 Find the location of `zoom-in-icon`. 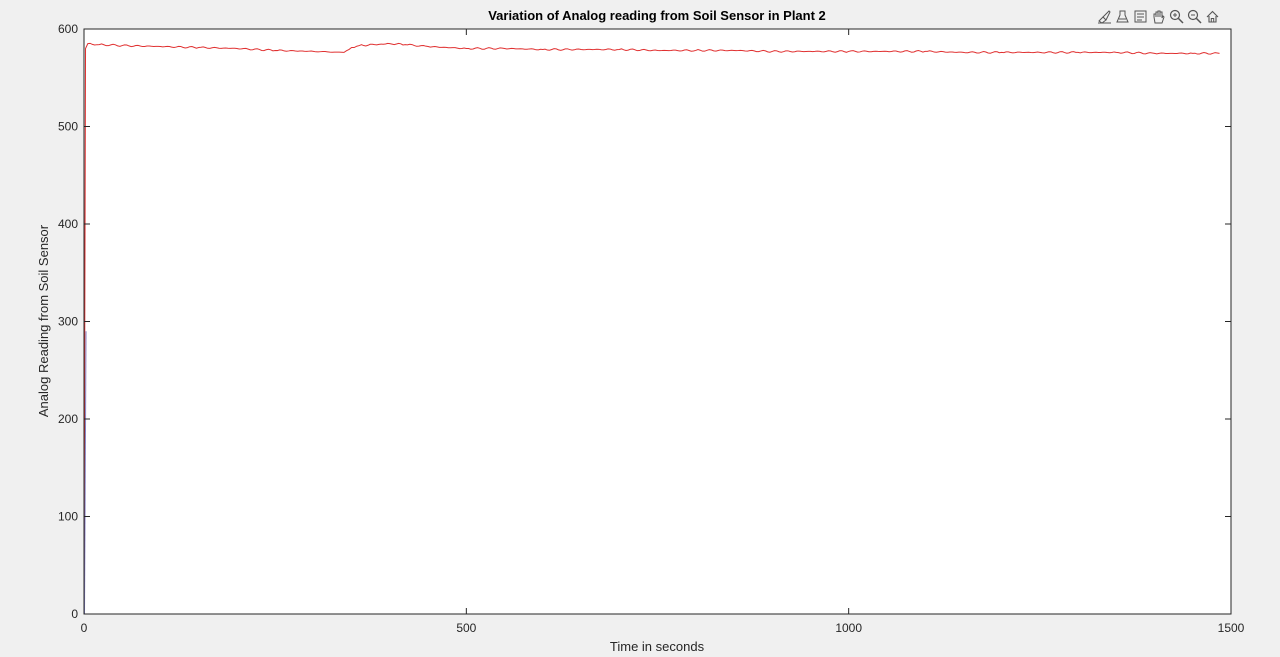

zoom-in-icon is located at coordinates (1176, 16).